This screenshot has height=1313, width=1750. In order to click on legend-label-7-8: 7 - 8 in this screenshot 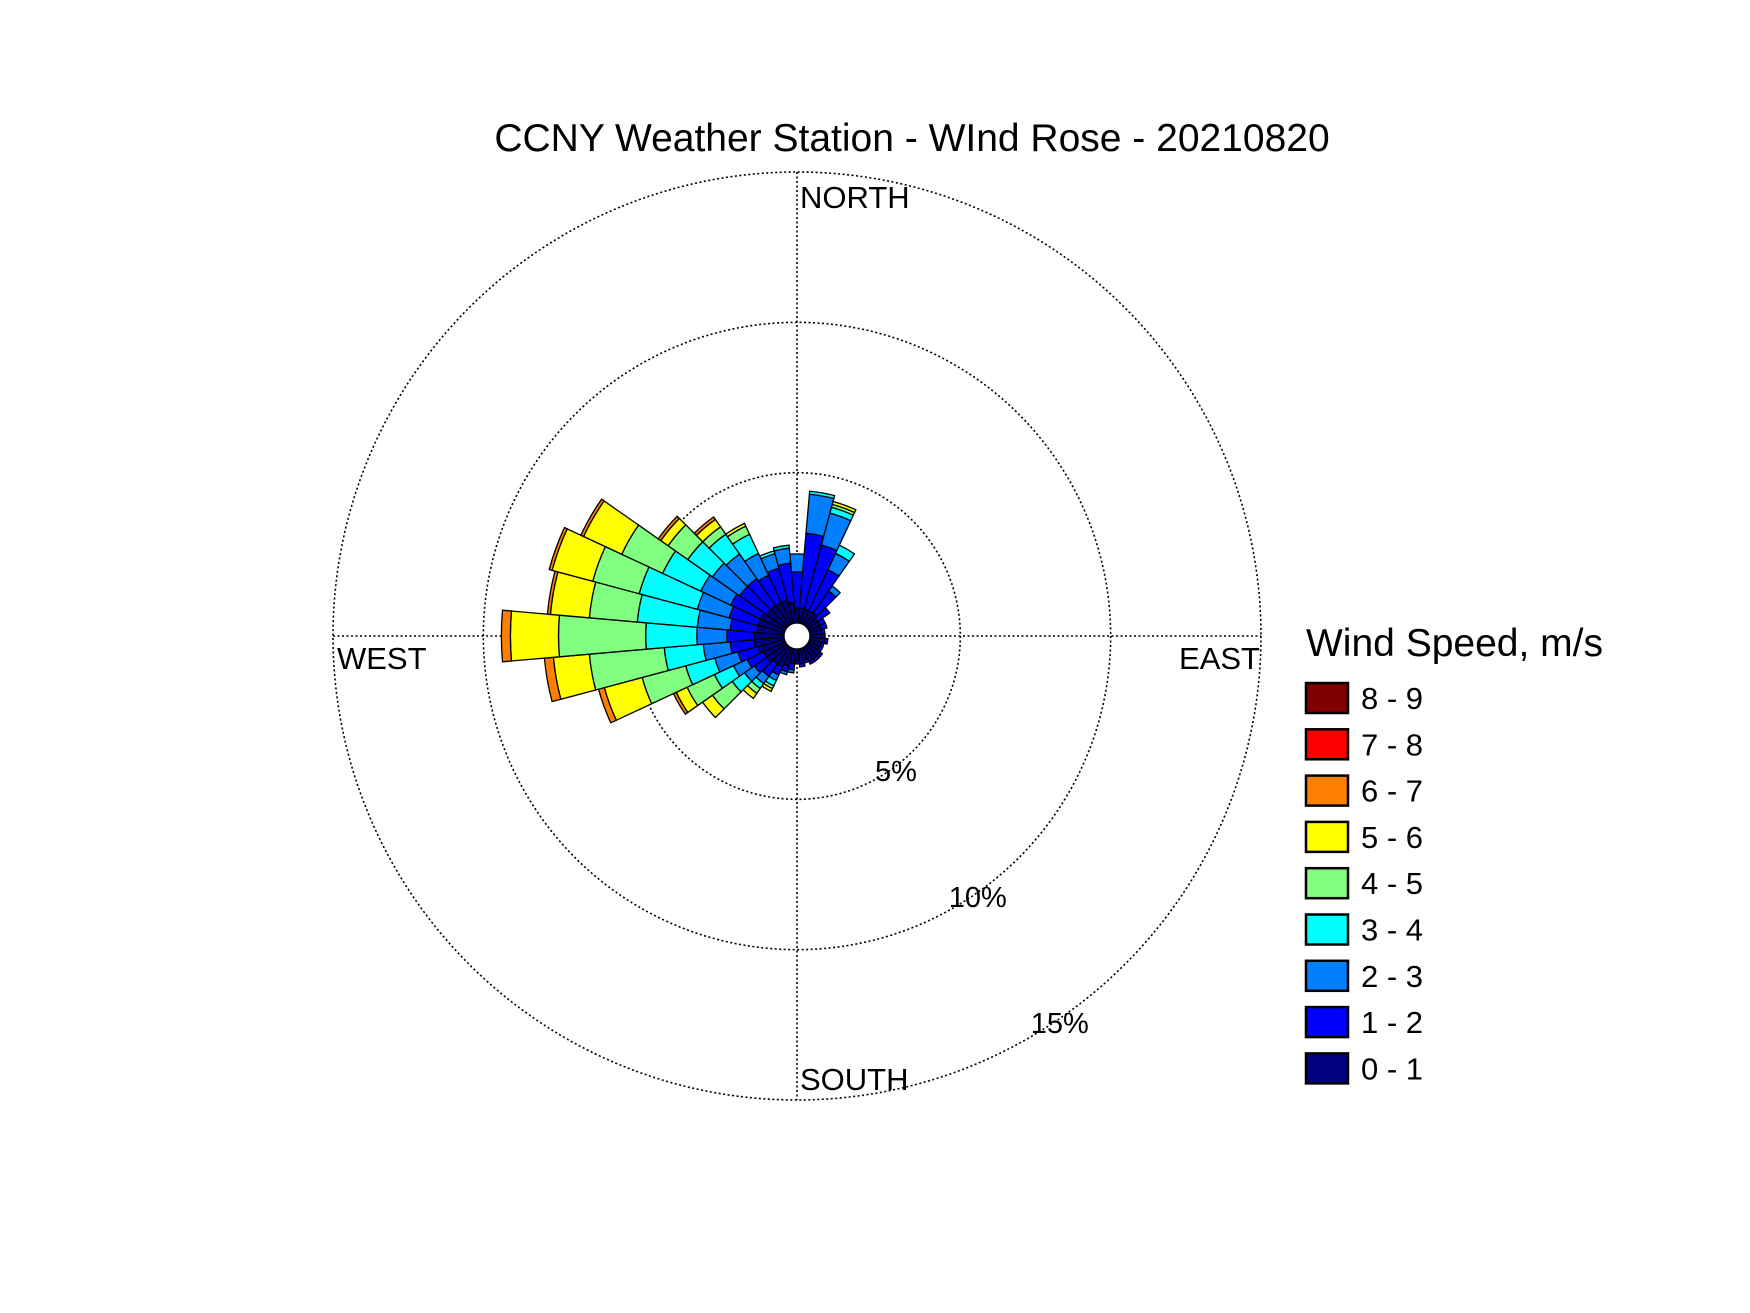, I will do `click(1392, 744)`.